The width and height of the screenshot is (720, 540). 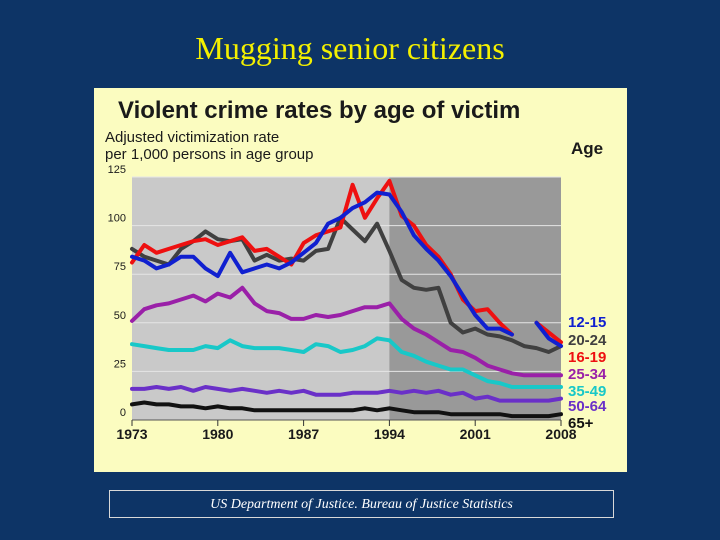 What do you see at coordinates (587, 148) in the screenshot?
I see `legend-title: Age` at bounding box center [587, 148].